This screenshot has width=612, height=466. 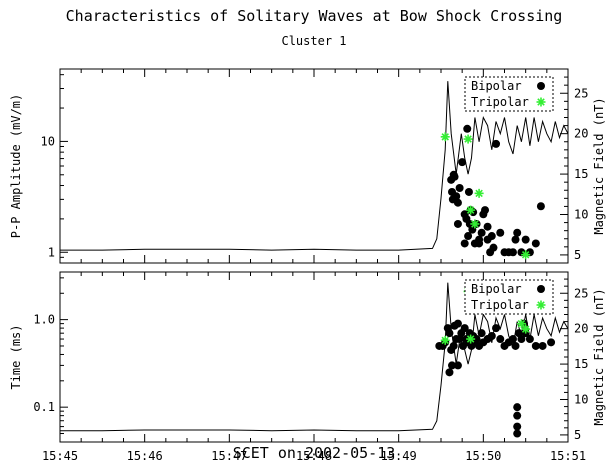 What do you see at coordinates (568, 456) in the screenshot?
I see `x-tick-label: 15:51` at bounding box center [568, 456].